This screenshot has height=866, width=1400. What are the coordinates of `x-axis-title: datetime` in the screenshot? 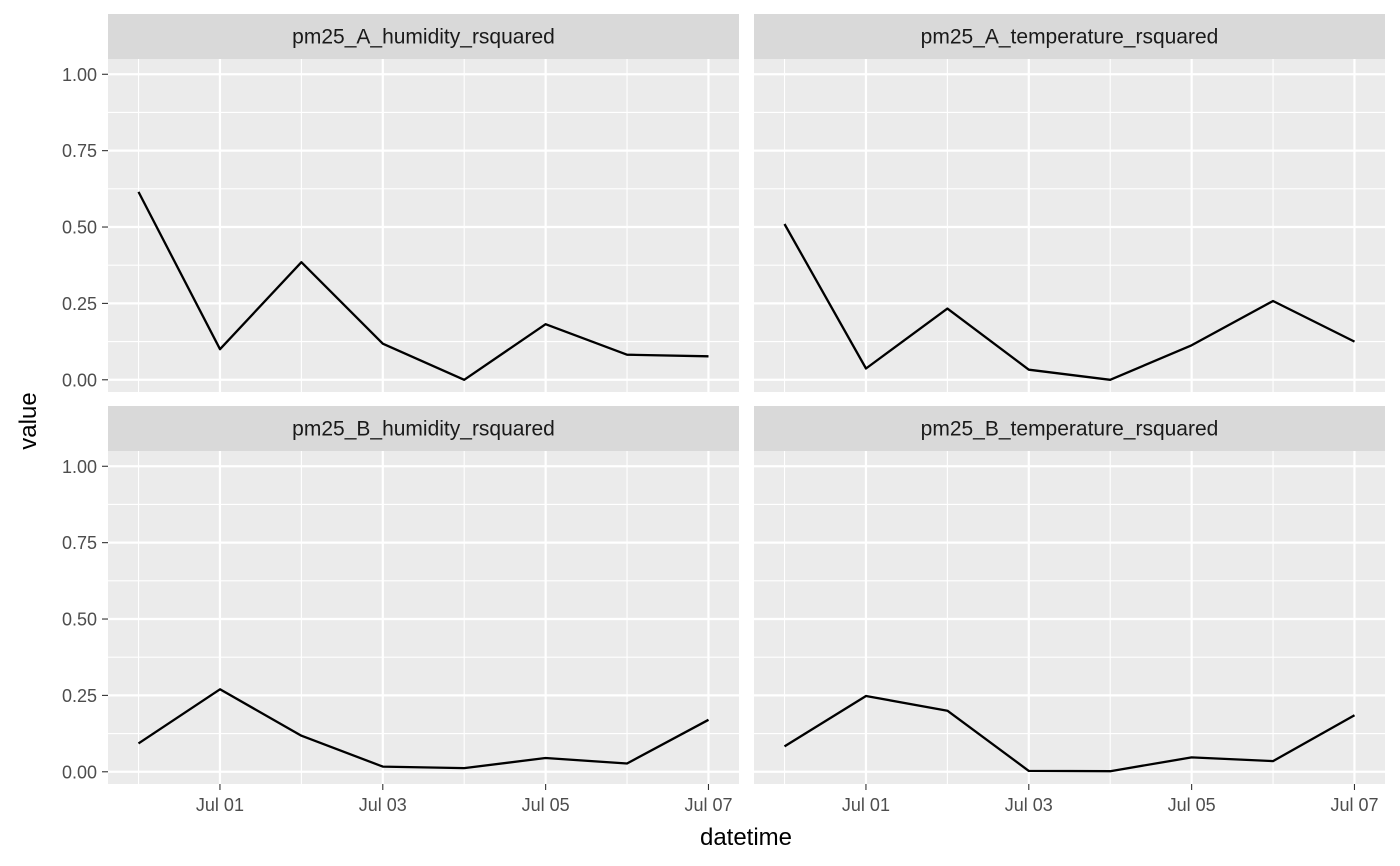 It's located at (746, 837).